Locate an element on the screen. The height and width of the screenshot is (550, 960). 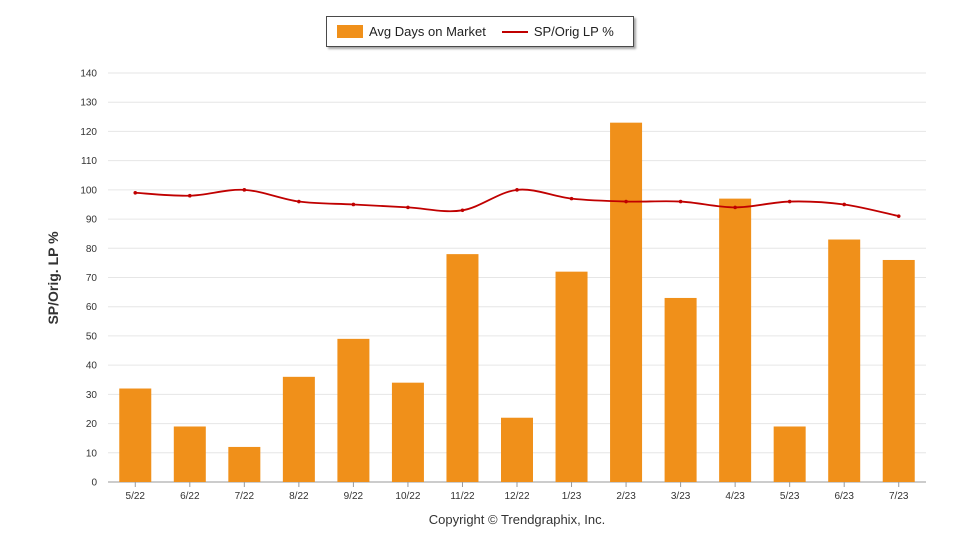
legend-item-bar: Avg Days on Market is located at coordinates (406, 31).